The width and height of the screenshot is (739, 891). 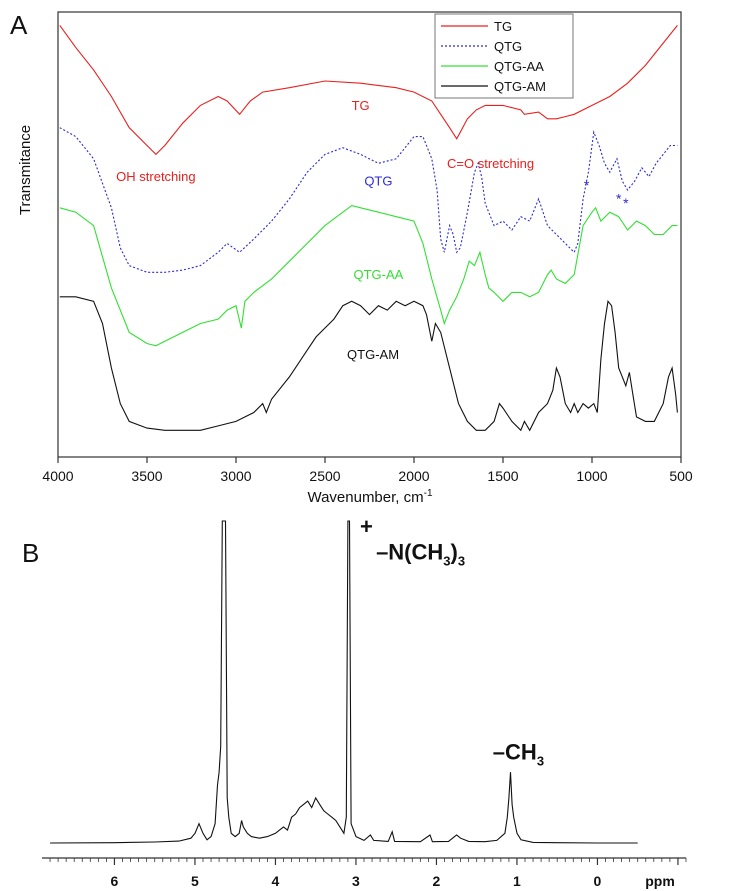 I want to click on panel-label-a: A, so click(x=19, y=25).